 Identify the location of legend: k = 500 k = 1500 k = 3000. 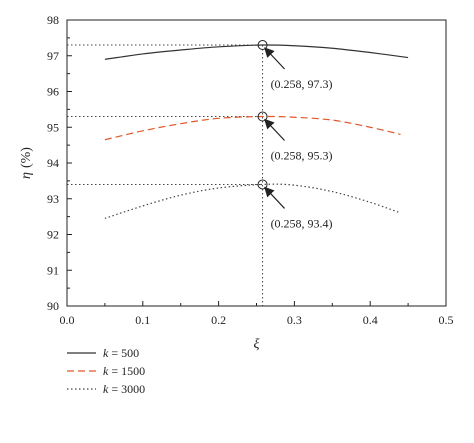
(106, 371).